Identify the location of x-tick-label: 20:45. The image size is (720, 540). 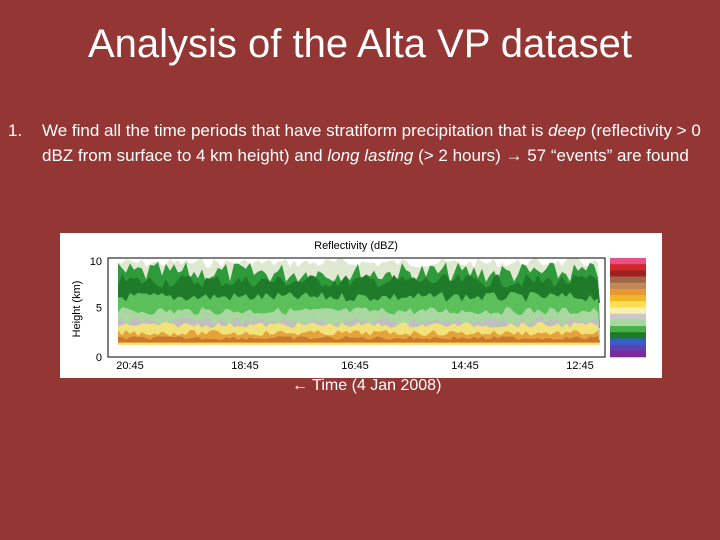
(130, 366).